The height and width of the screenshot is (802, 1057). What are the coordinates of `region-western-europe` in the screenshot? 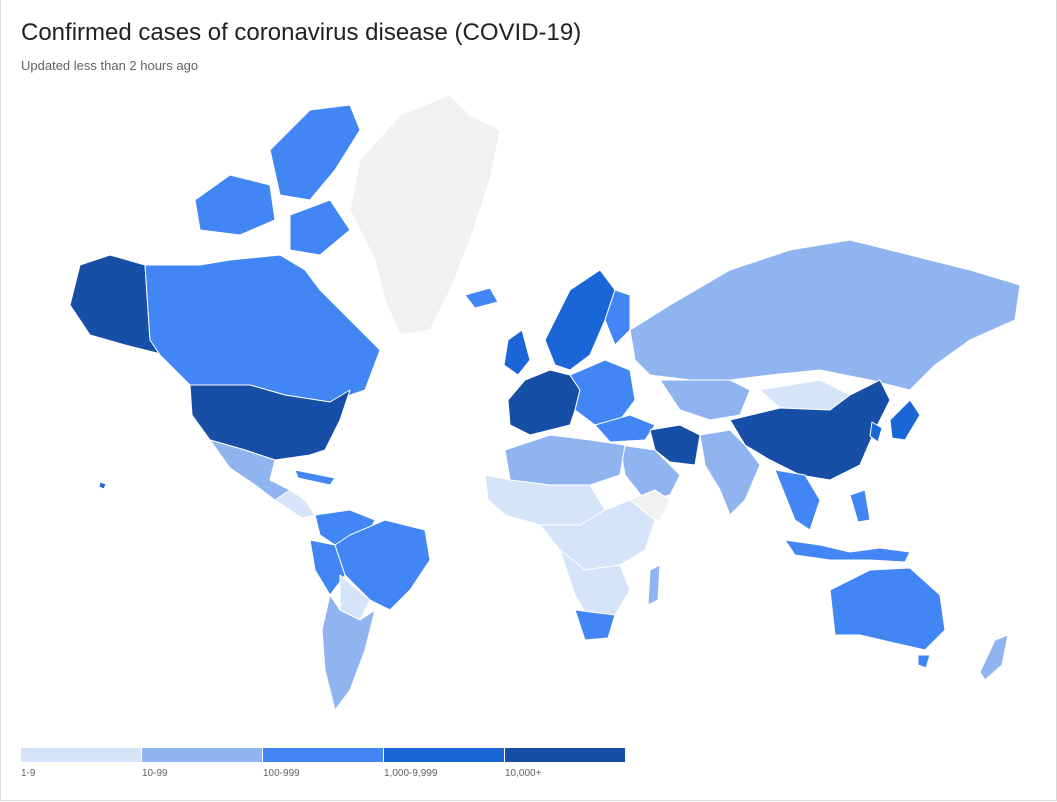 It's located at (544, 402).